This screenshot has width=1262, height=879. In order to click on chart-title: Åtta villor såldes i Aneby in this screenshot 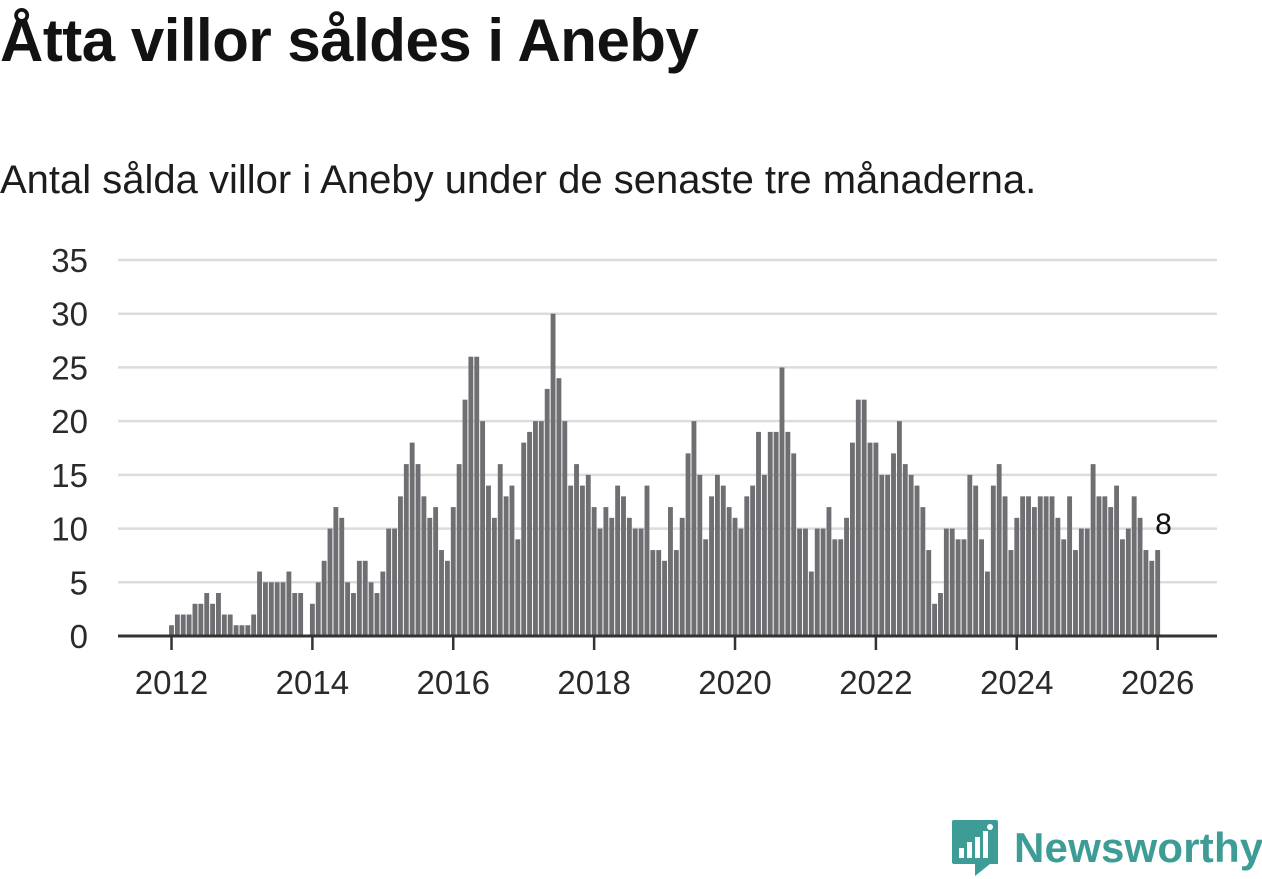, I will do `click(349, 40)`.